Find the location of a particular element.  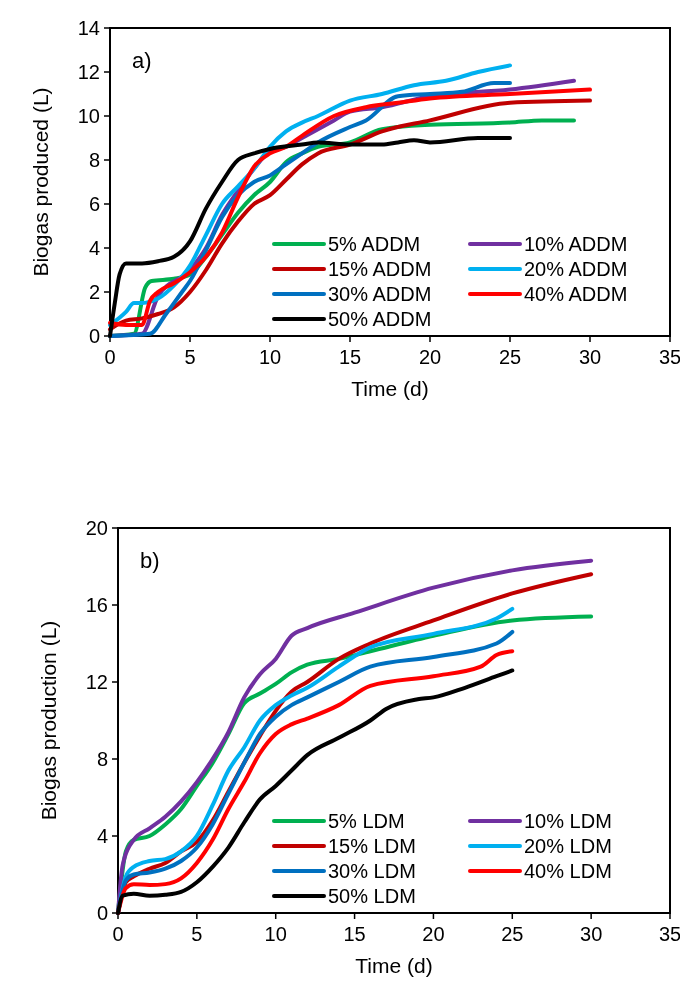

x-tick-label: 0 is located at coordinates (118, 934).